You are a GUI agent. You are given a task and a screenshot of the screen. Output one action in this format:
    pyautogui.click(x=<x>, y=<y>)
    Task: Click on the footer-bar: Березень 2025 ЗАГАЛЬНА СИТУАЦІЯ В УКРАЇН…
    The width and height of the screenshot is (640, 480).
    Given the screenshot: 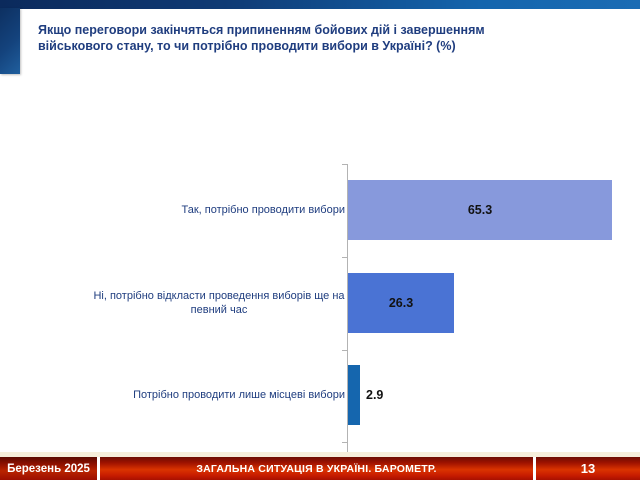 What is the action you would take?
    pyautogui.click(x=320, y=468)
    